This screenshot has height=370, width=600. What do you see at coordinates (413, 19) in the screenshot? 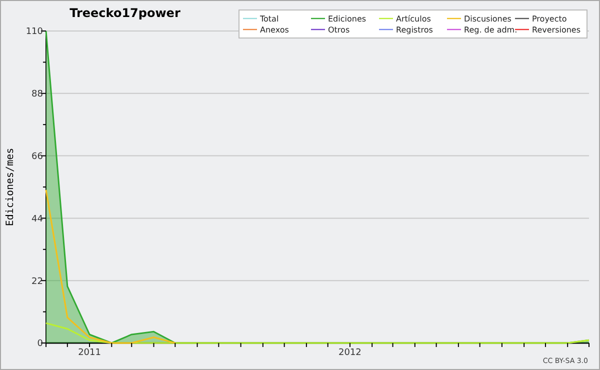
I see `legend-label: Artículos` at bounding box center [413, 19].